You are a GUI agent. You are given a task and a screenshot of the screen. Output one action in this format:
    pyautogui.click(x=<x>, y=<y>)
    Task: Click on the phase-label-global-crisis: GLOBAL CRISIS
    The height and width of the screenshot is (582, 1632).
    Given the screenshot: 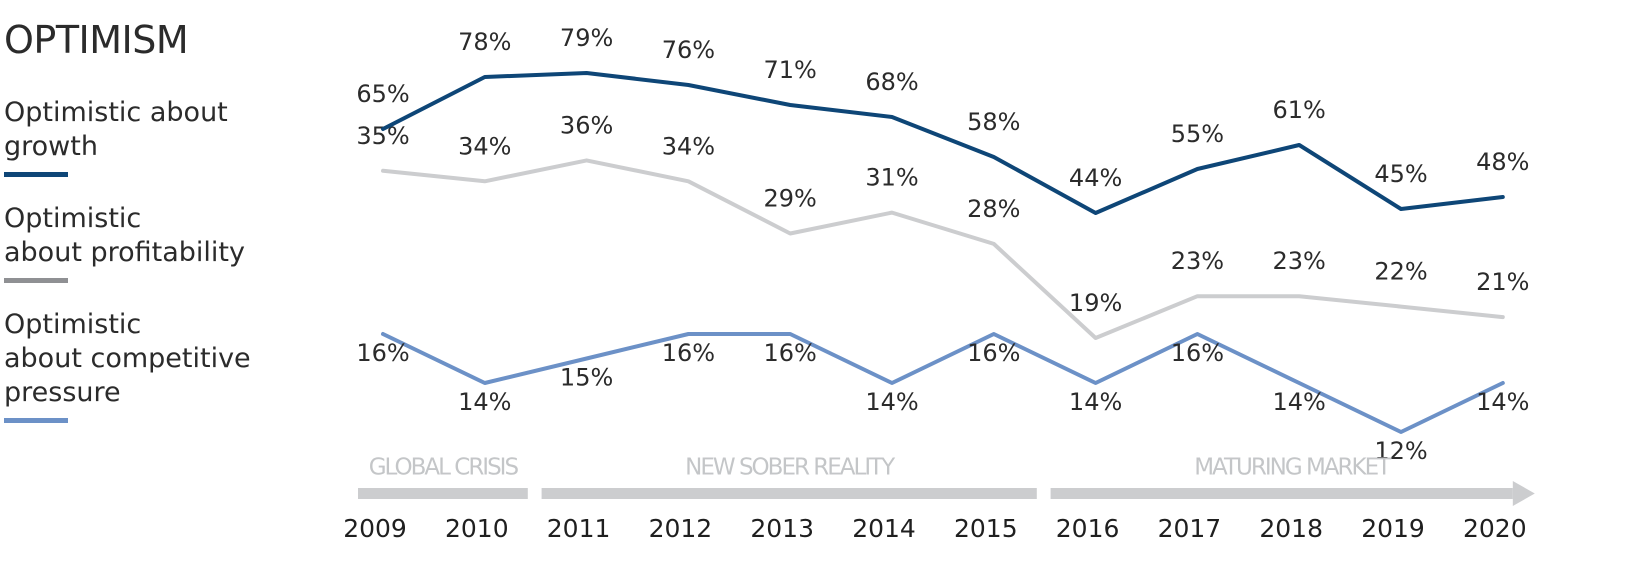 What is the action you would take?
    pyautogui.click(x=444, y=468)
    